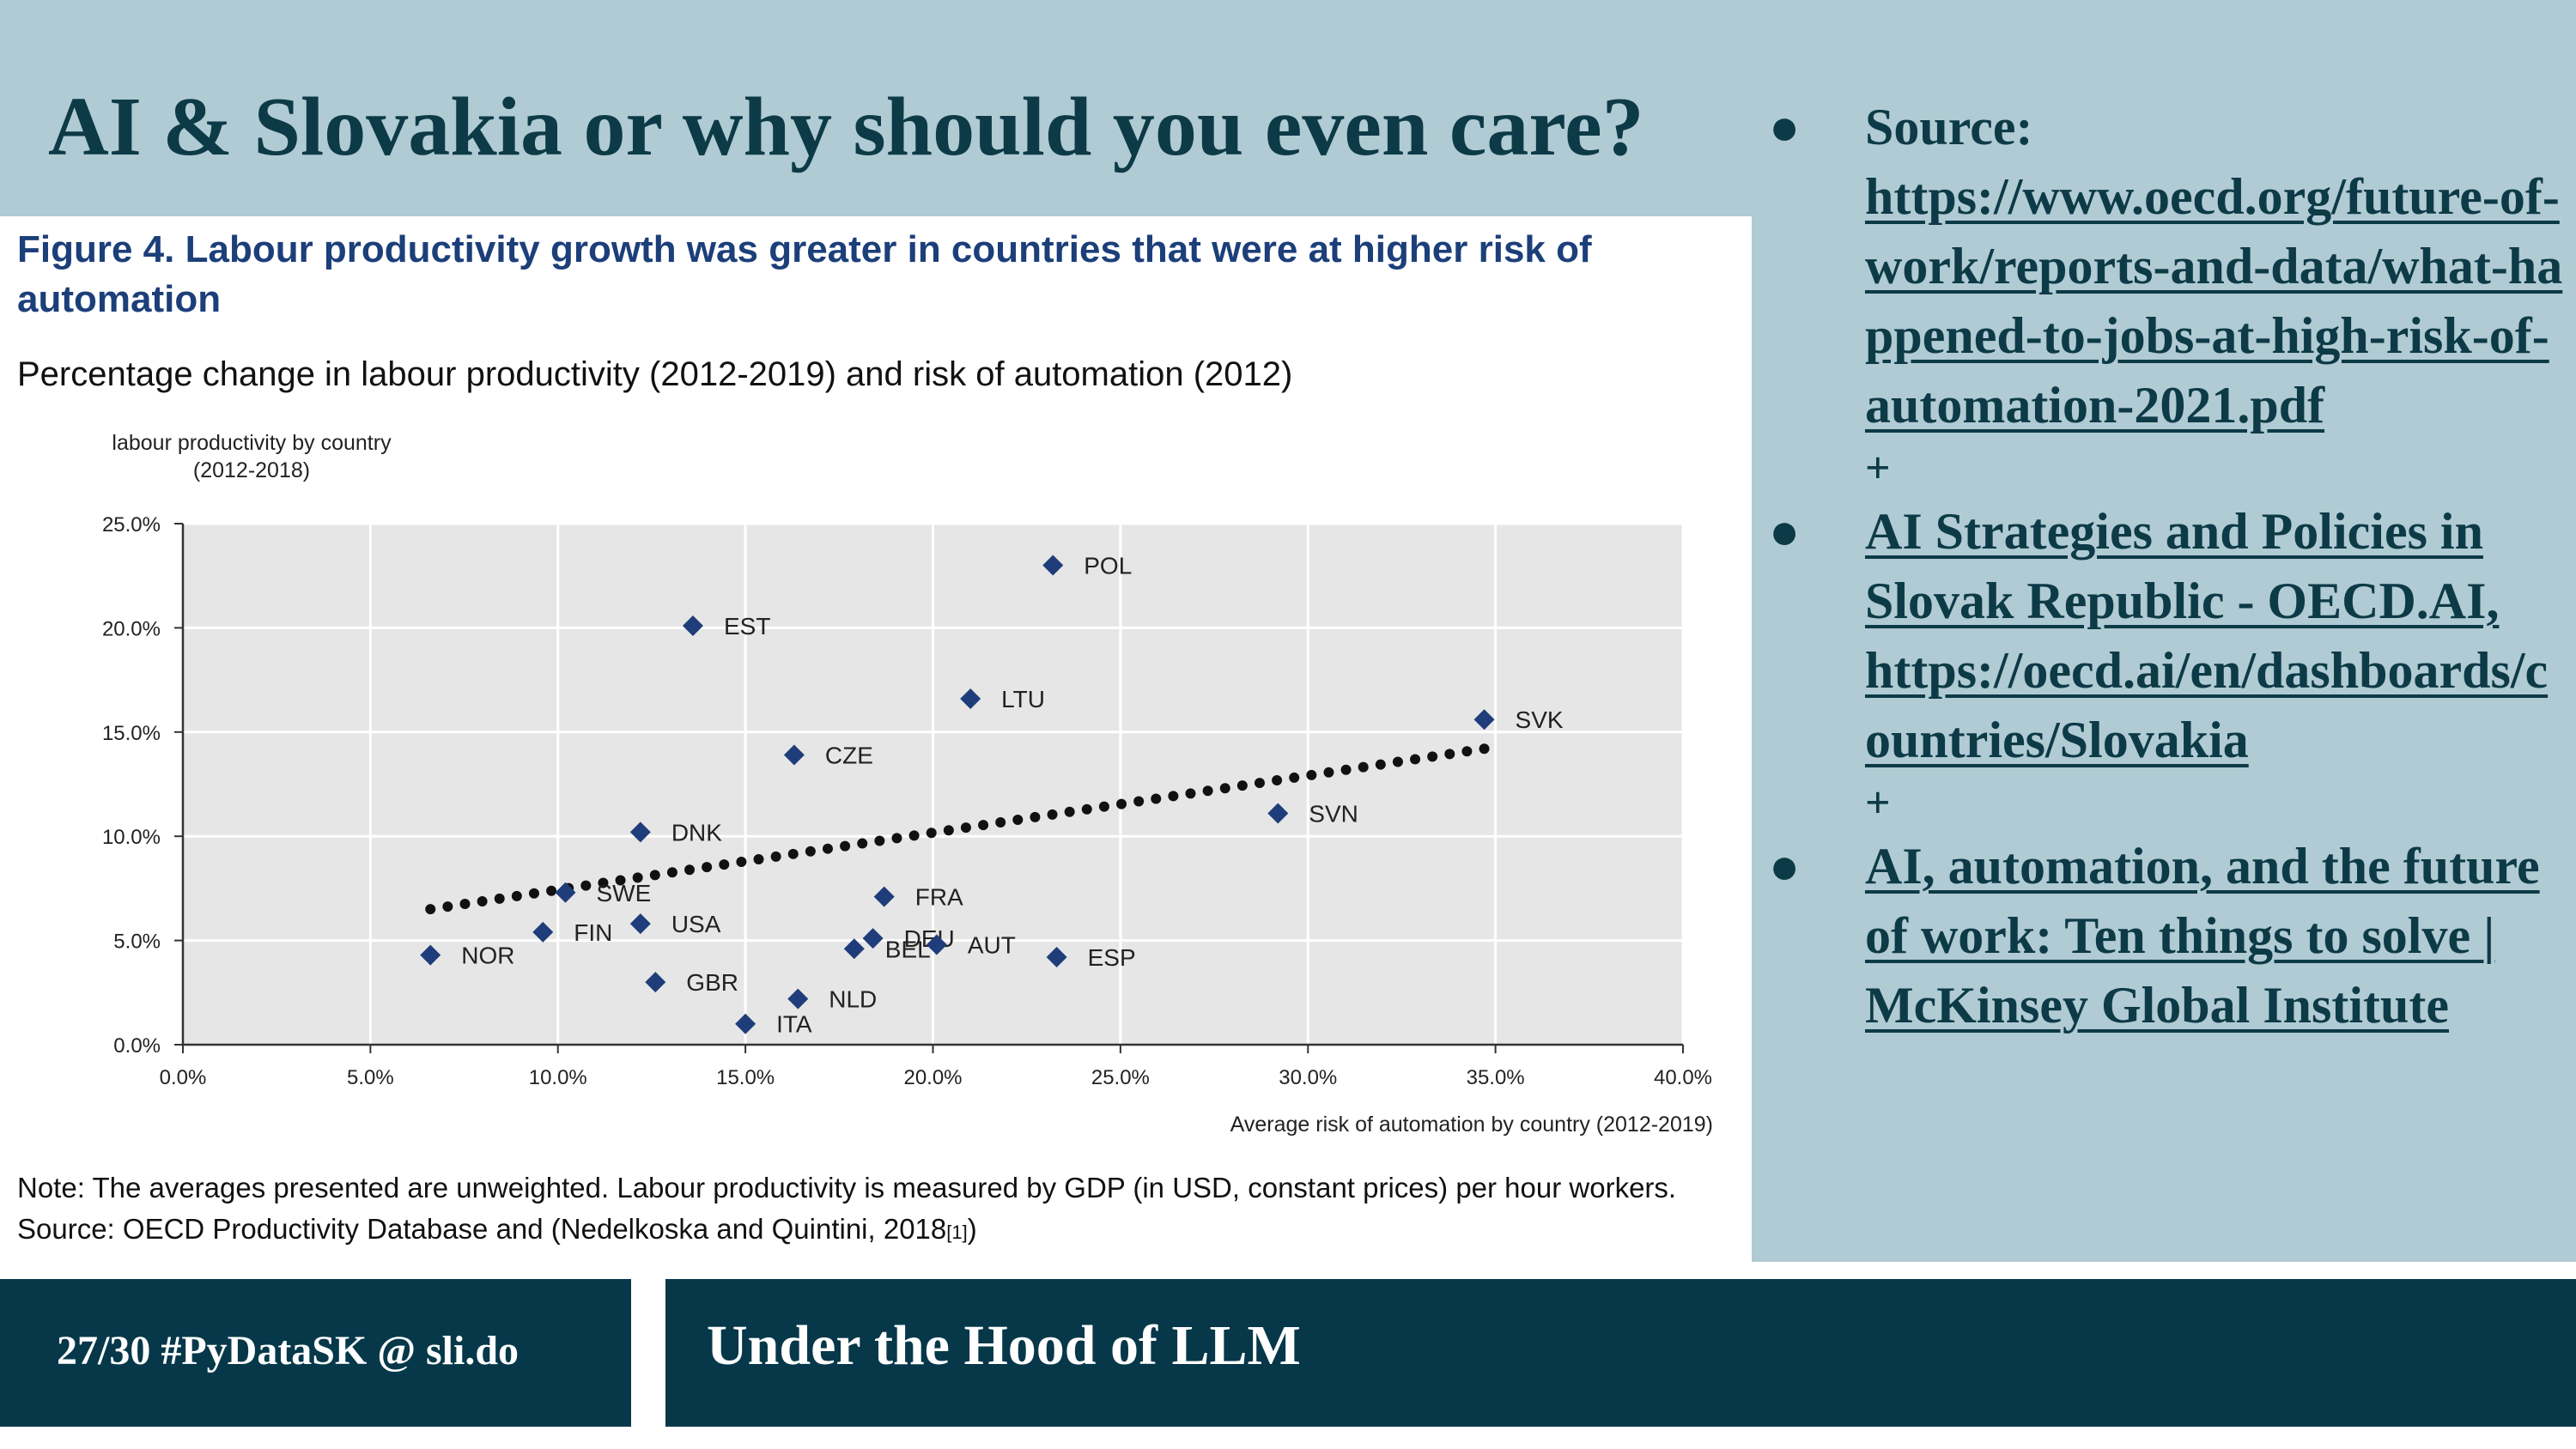 The height and width of the screenshot is (1449, 2576). What do you see at coordinates (992, 945) in the screenshot?
I see `point-label-aut: AUT` at bounding box center [992, 945].